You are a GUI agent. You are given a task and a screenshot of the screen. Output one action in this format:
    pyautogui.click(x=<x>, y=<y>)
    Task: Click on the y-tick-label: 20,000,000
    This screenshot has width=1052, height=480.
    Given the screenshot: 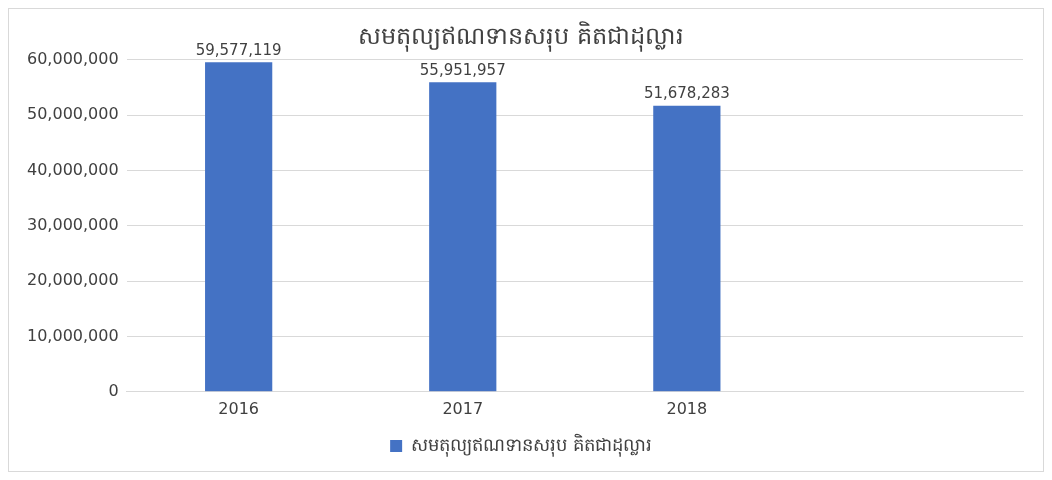 What is the action you would take?
    pyautogui.click(x=73, y=280)
    